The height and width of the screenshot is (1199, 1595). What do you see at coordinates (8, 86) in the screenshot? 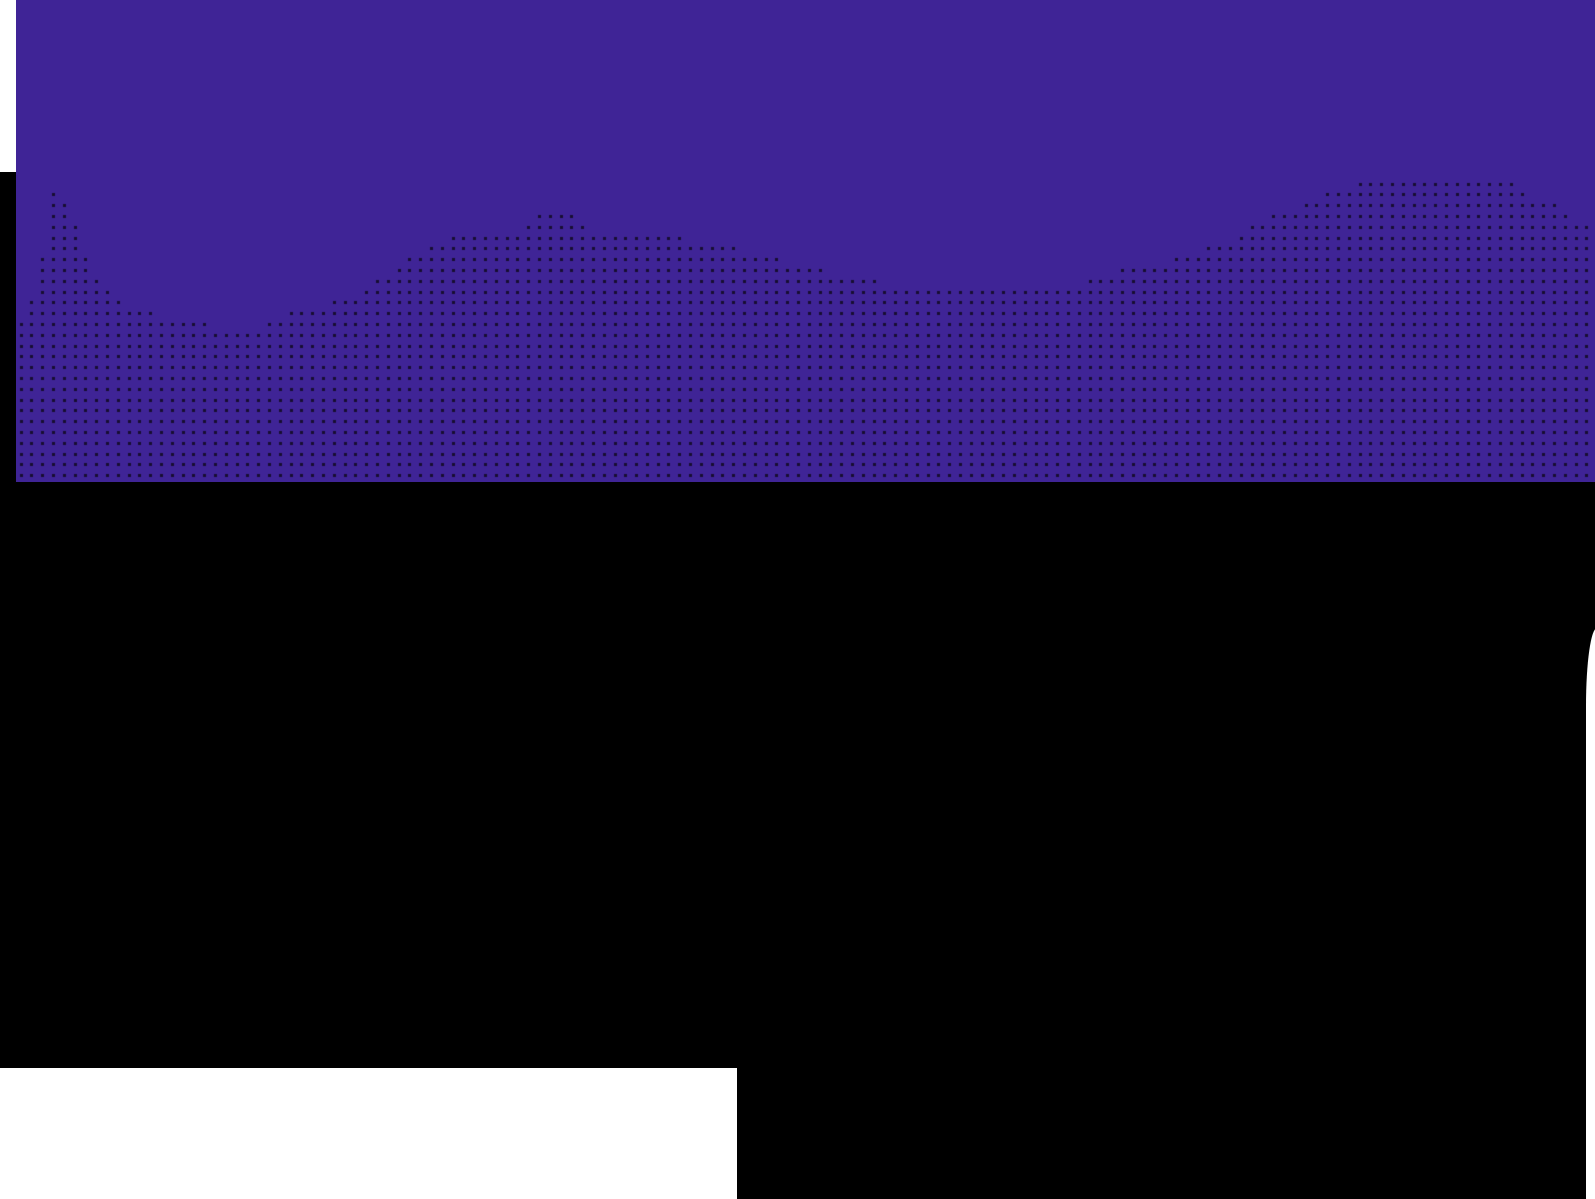
I see `left-edge-highlight` at bounding box center [8, 86].